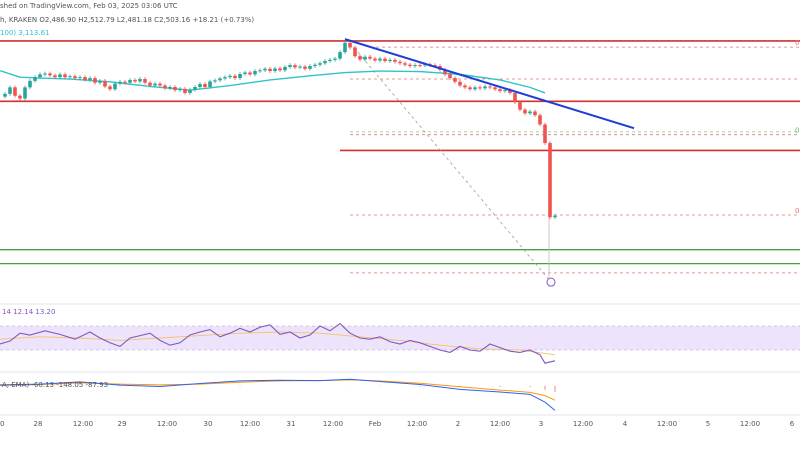 The height and width of the screenshot is (454, 800). Describe the element at coordinates (278, 394) in the screenshot. I see `macd-line` at that location.